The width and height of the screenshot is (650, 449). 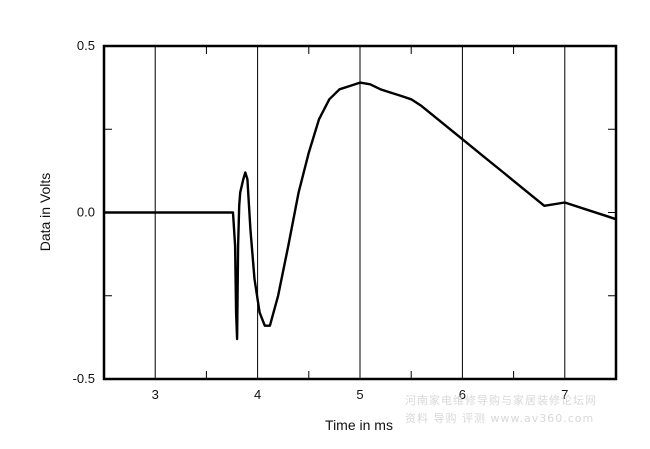 I want to click on x-axis-title: Time in ms, so click(x=359, y=425).